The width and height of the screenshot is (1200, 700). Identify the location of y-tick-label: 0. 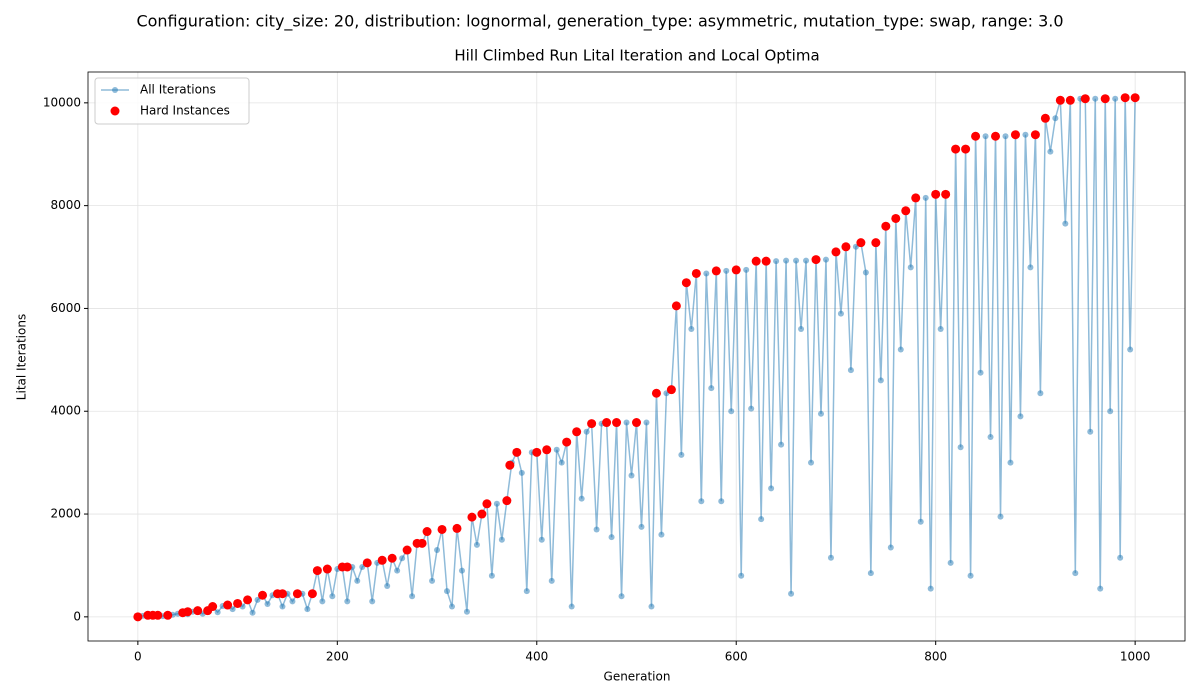
(77, 616).